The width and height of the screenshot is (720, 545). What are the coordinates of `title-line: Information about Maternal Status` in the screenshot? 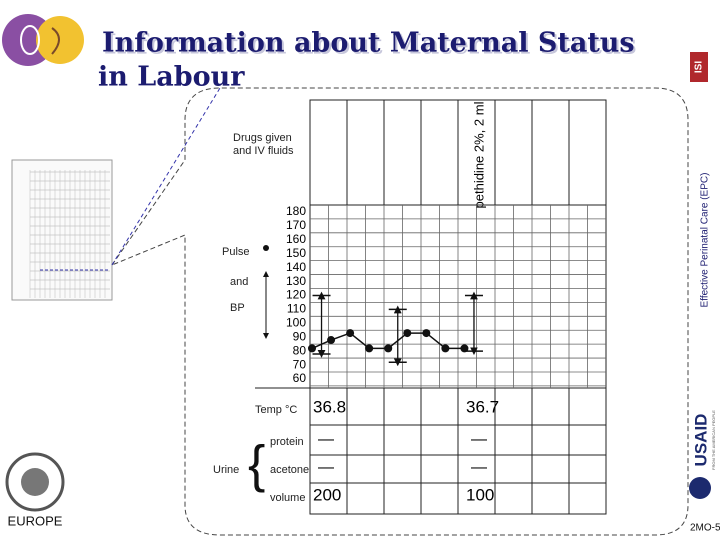 It's located at (368, 43).